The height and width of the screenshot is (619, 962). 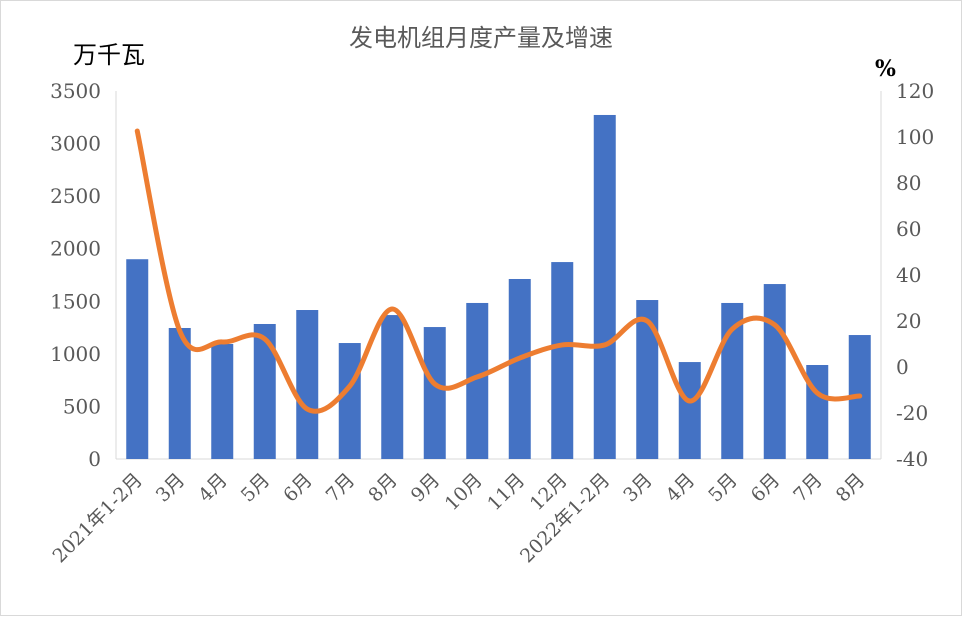 I want to click on right-tick-label: 20, so click(x=908, y=321).